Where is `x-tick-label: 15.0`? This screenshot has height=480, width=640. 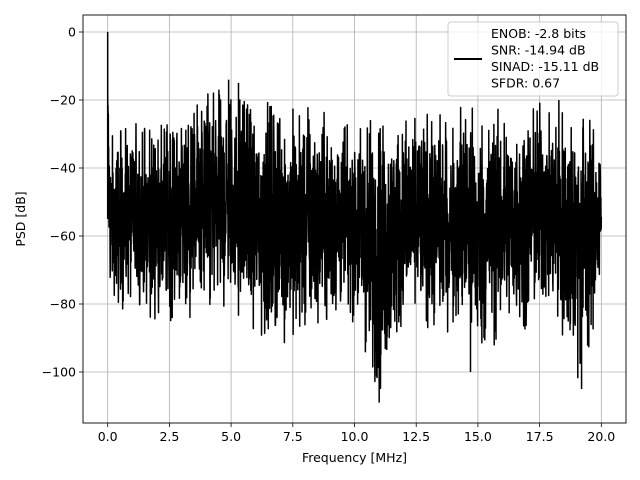
x-tick-label: 15.0 is located at coordinates (478, 436).